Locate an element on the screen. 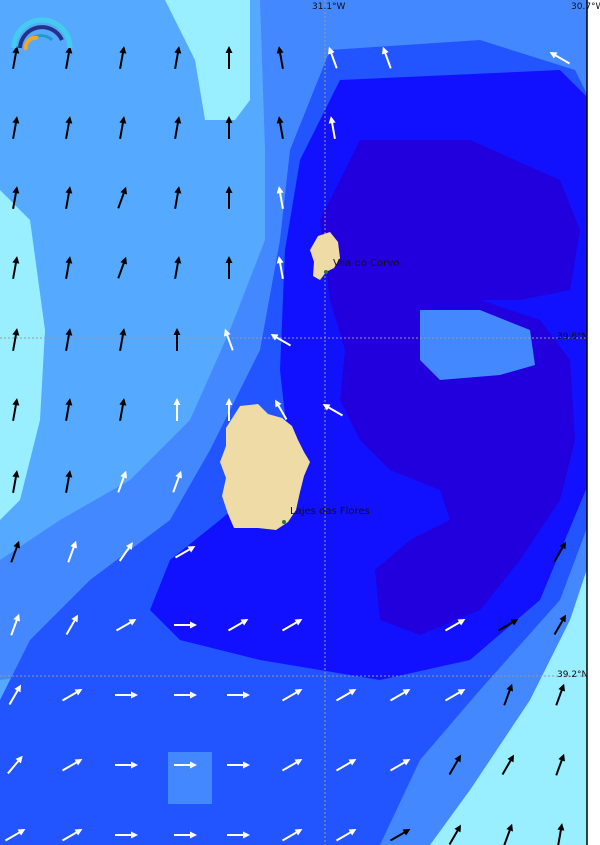  lon-label: 31.1°W is located at coordinates (329, 7).